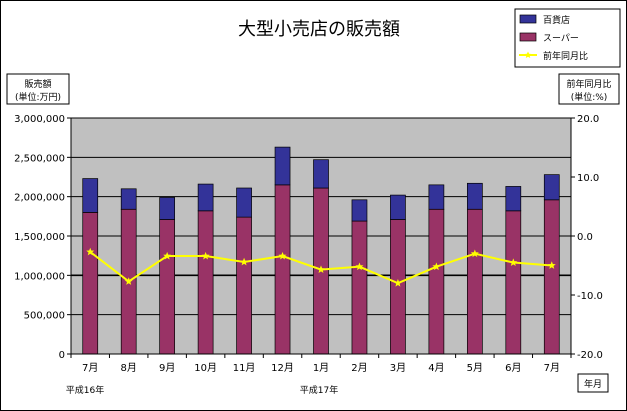 The width and height of the screenshot is (627, 411). I want to click on legend-swatch-supermarket, so click(528, 37).